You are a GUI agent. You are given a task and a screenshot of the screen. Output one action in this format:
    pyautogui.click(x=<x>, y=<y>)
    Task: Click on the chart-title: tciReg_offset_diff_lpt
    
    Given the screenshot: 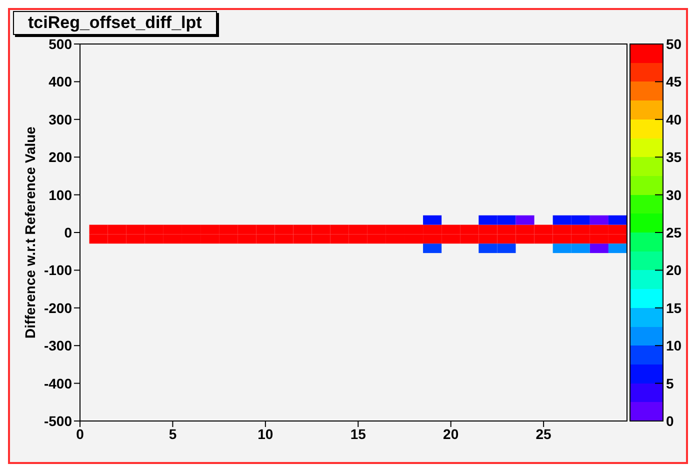 What is the action you would take?
    pyautogui.click(x=115, y=23)
    